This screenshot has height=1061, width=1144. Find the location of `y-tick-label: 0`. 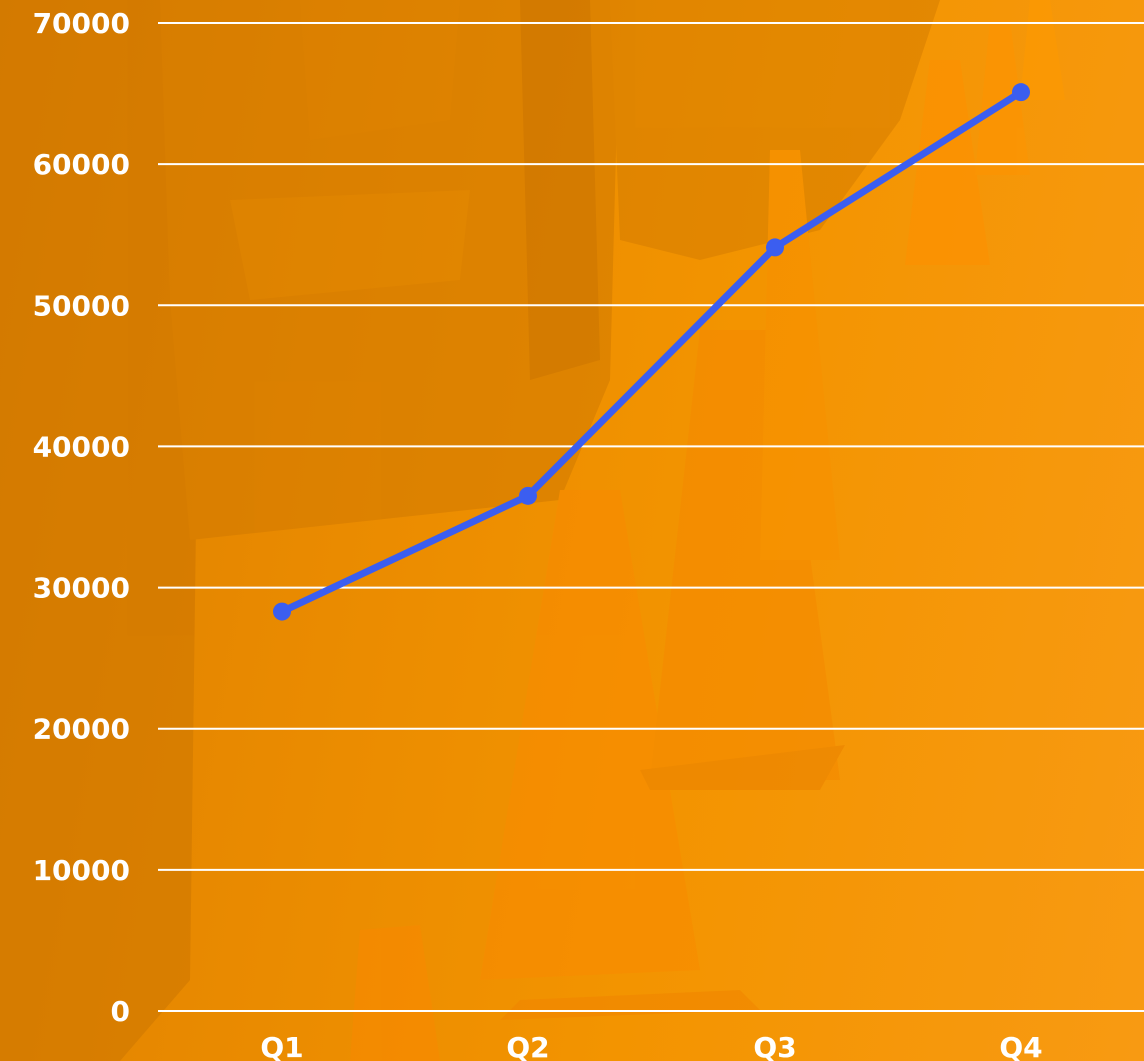

y-tick-label: 0 is located at coordinates (120, 1011).